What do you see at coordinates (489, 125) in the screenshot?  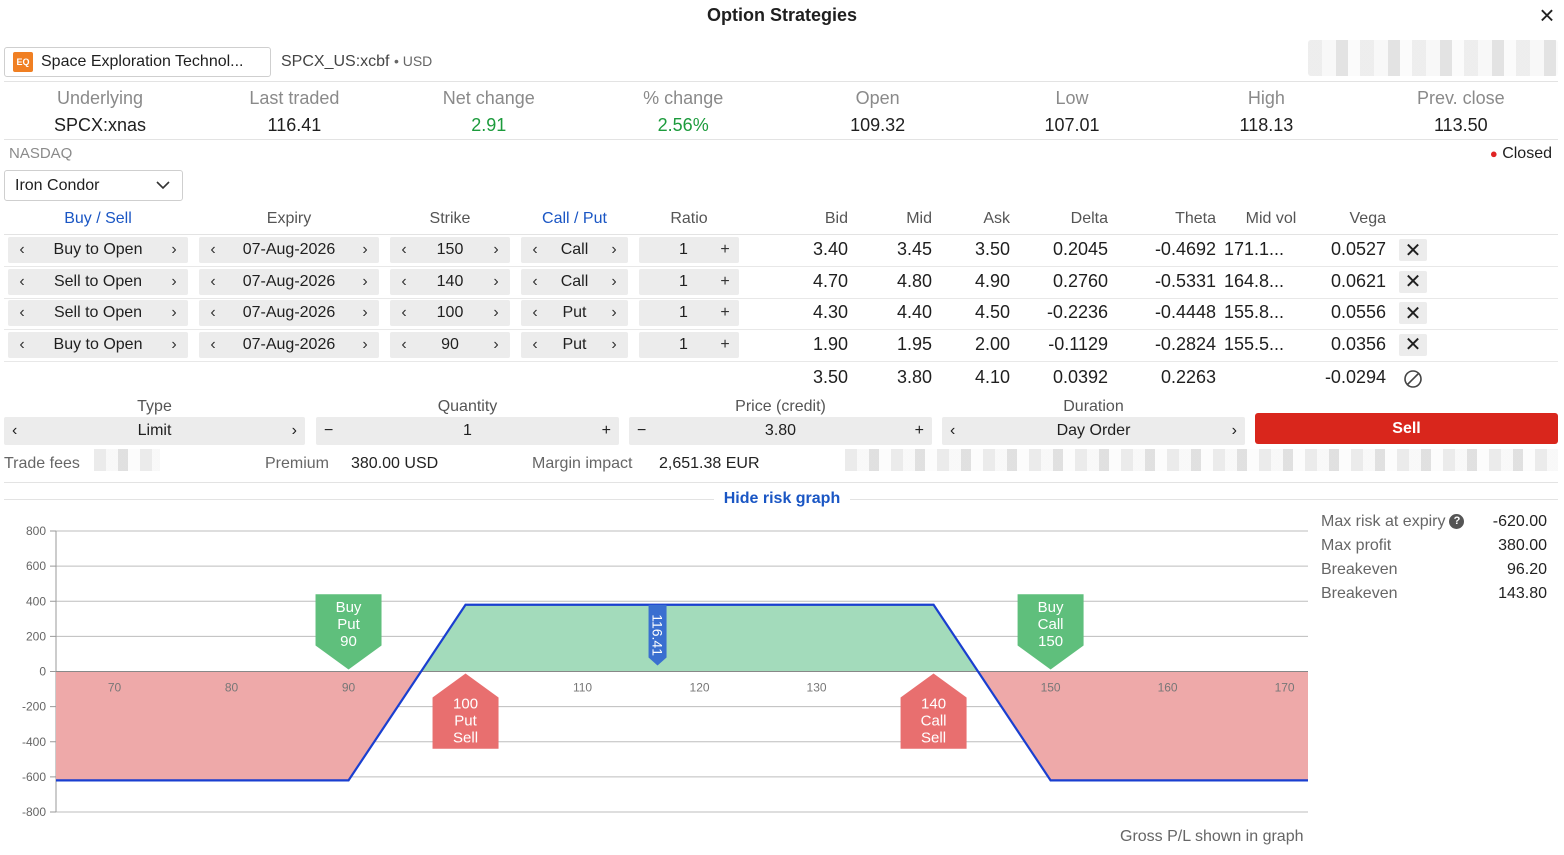 I see `stat-value: 2.91` at bounding box center [489, 125].